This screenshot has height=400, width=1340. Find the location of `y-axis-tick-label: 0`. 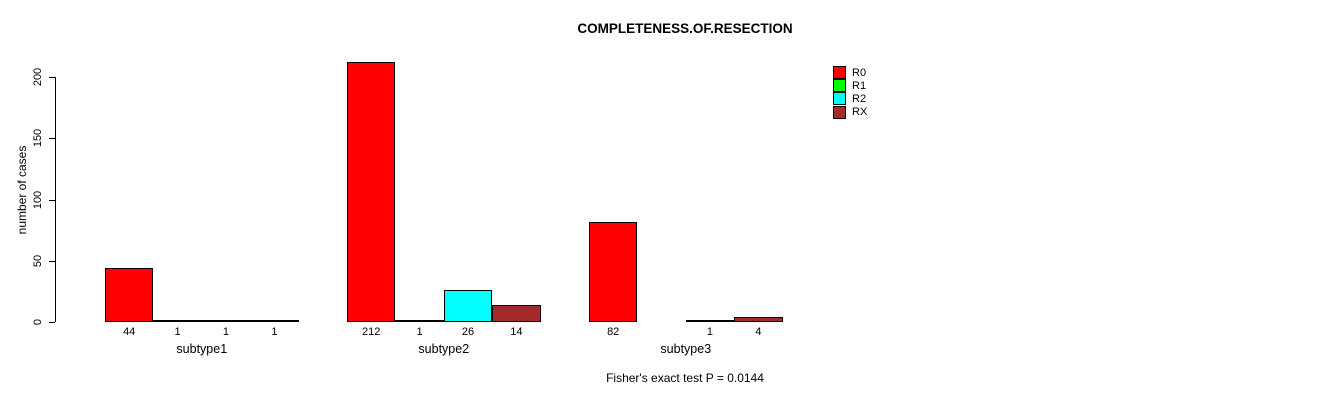

y-axis-tick-label: 0 is located at coordinates (38, 322).